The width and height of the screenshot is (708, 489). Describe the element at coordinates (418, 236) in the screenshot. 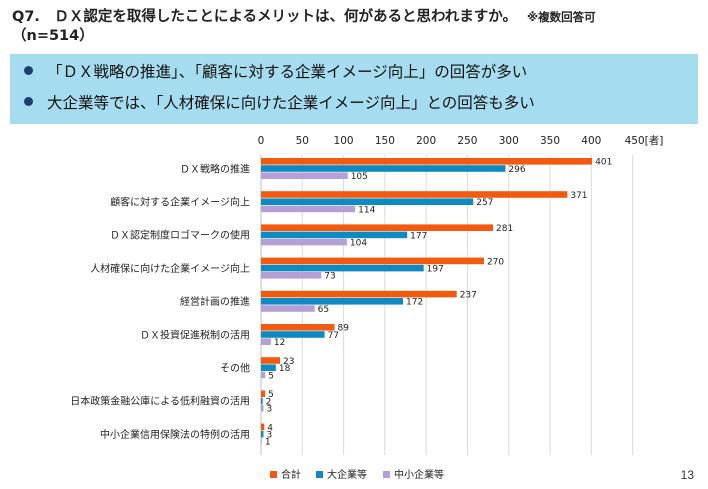

I see `data-label: 177` at that location.